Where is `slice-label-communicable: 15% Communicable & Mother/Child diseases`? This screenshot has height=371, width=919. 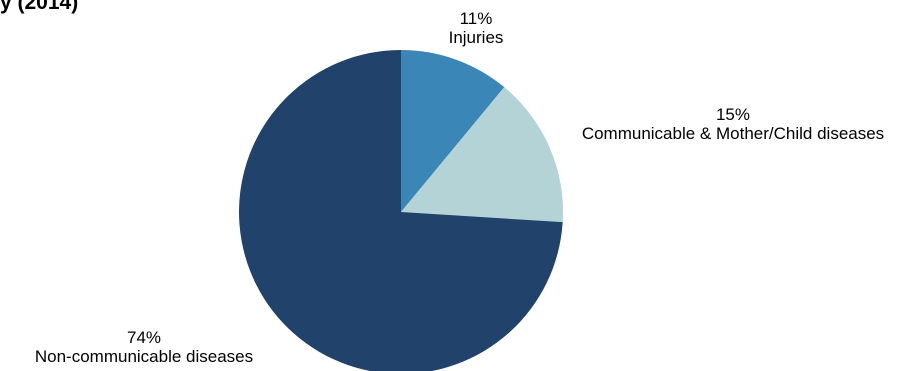 slice-label-communicable: 15% Communicable & Mother/Child diseases is located at coordinates (733, 124).